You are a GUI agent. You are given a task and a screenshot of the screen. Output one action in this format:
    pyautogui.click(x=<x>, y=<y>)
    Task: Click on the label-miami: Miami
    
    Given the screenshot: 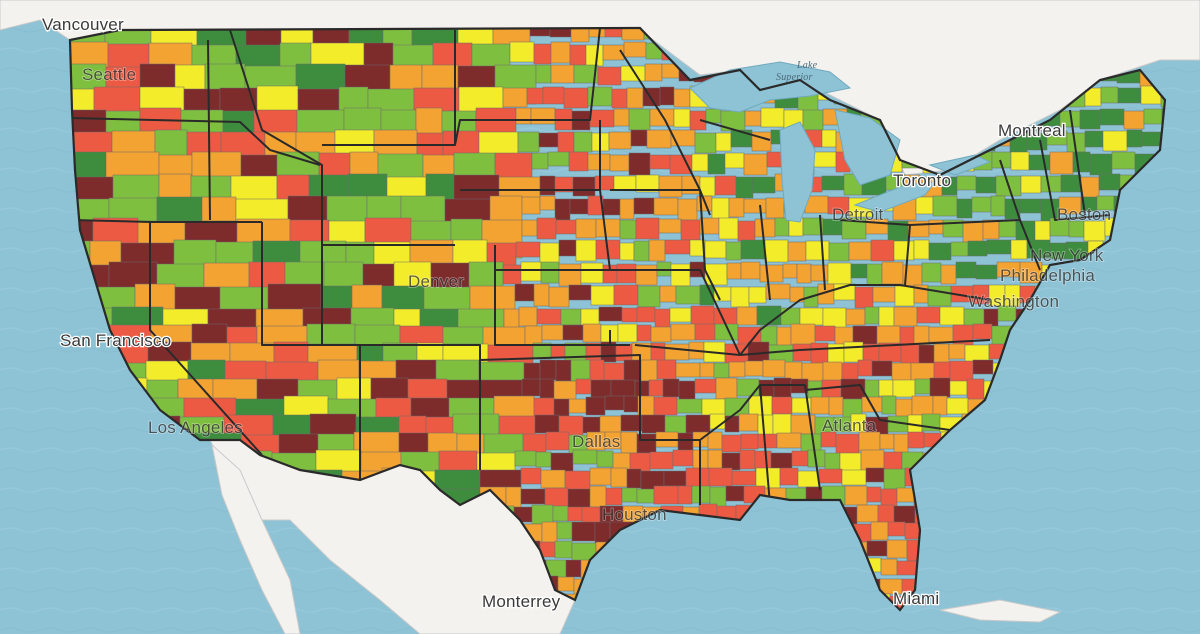 What is the action you would take?
    pyautogui.click(x=916, y=598)
    